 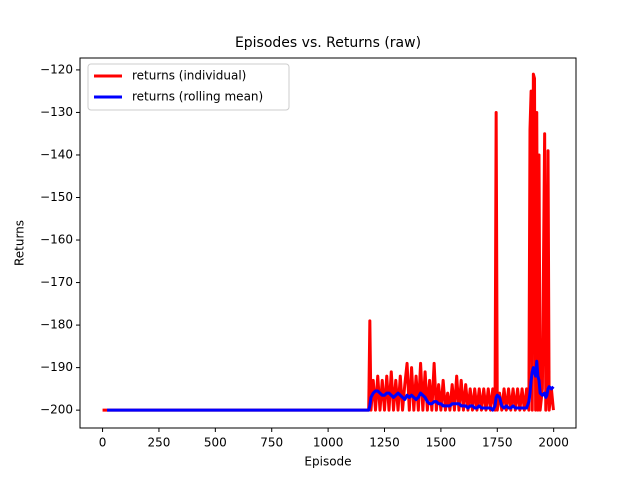 What do you see at coordinates (441, 443) in the screenshot?
I see `x-tick-label: 1500` at bounding box center [441, 443].